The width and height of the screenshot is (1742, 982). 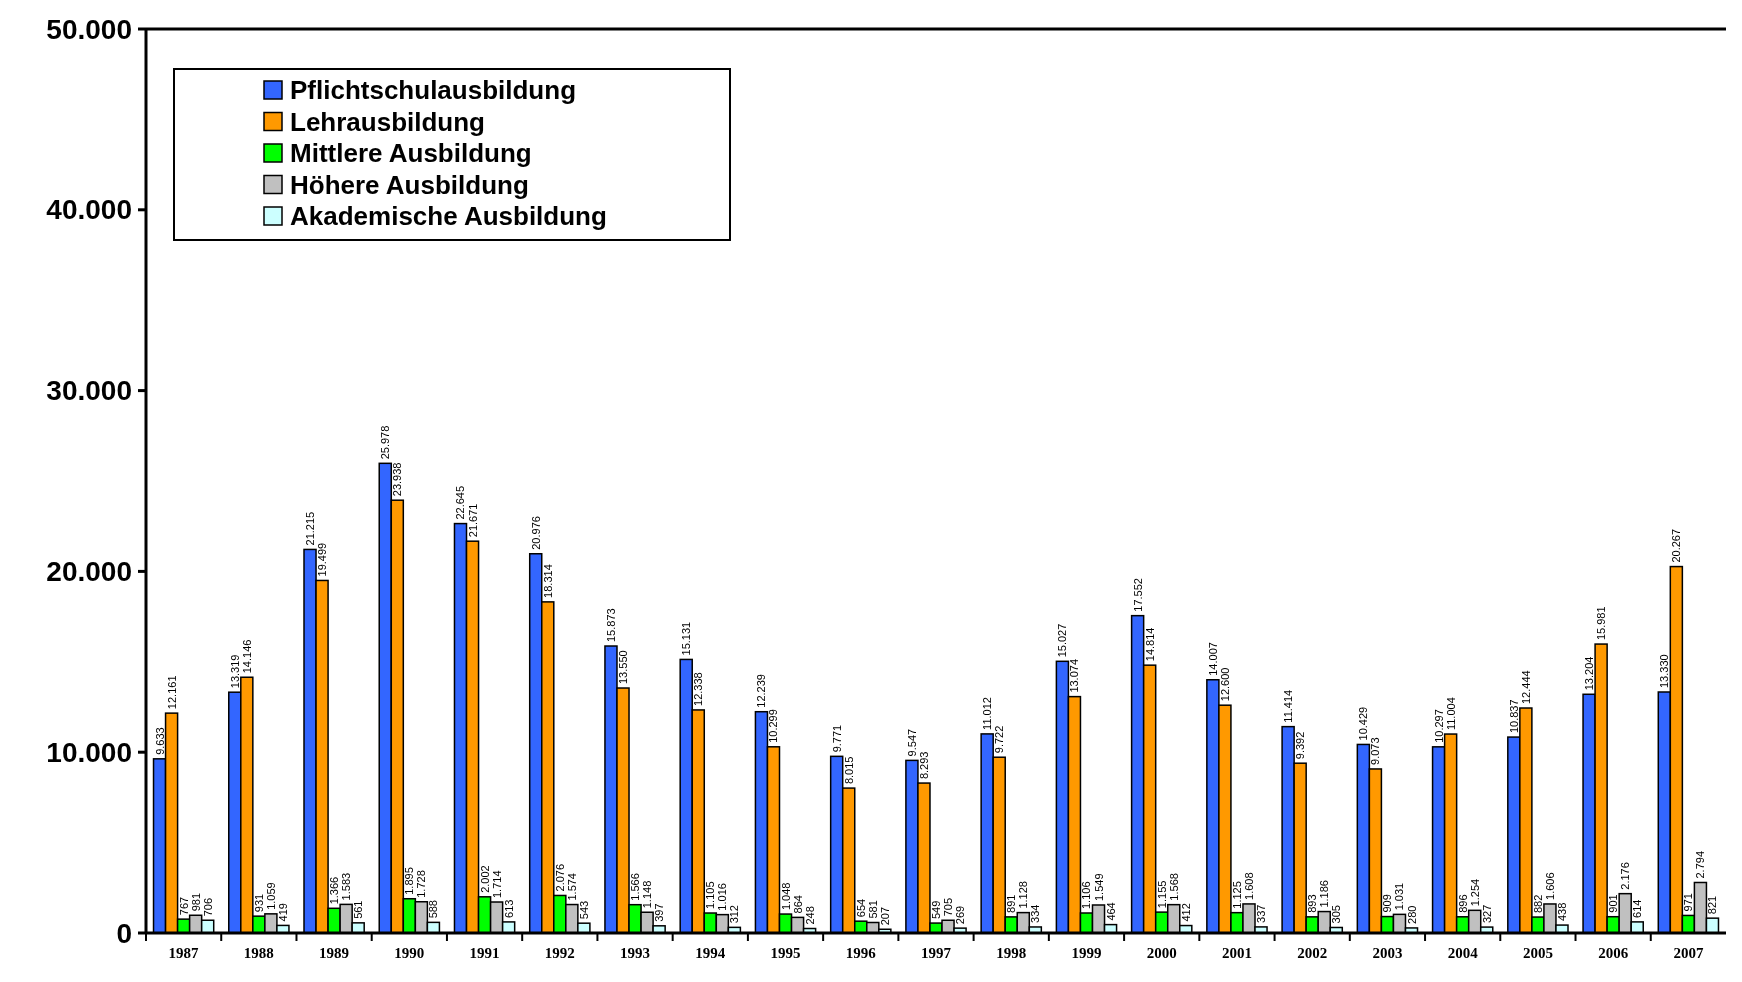 I want to click on data-label: 1.031, so click(x=1399, y=896).